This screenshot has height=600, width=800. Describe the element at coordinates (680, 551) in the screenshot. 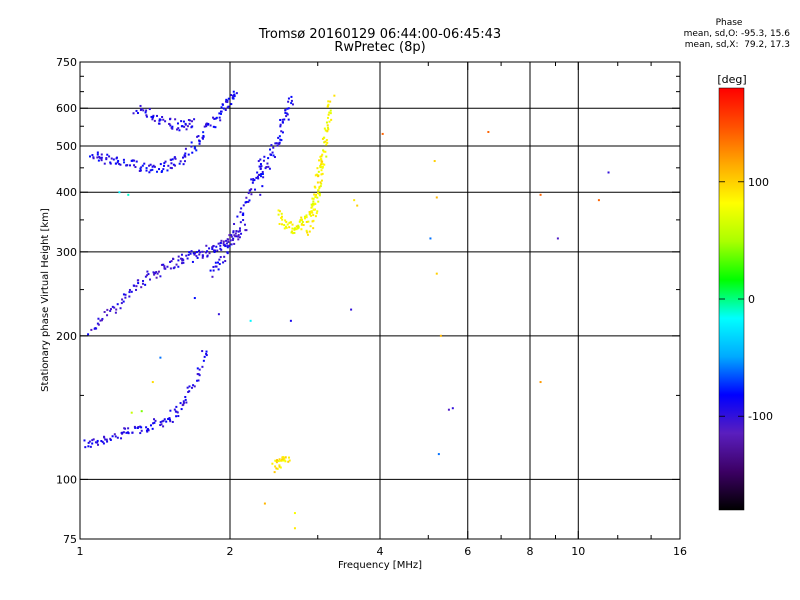

I see `x-tick-label: 16` at that location.